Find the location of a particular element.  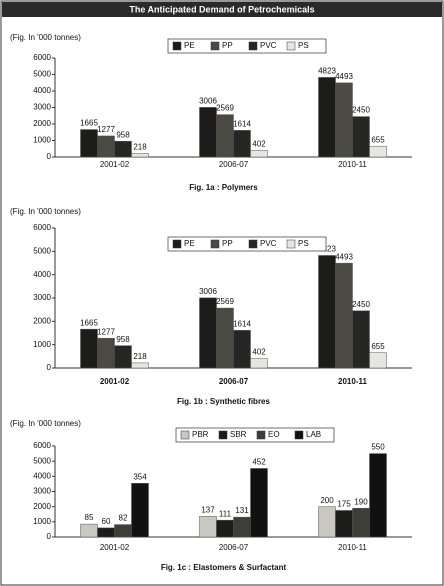

data-label: 190 is located at coordinates (361, 501).